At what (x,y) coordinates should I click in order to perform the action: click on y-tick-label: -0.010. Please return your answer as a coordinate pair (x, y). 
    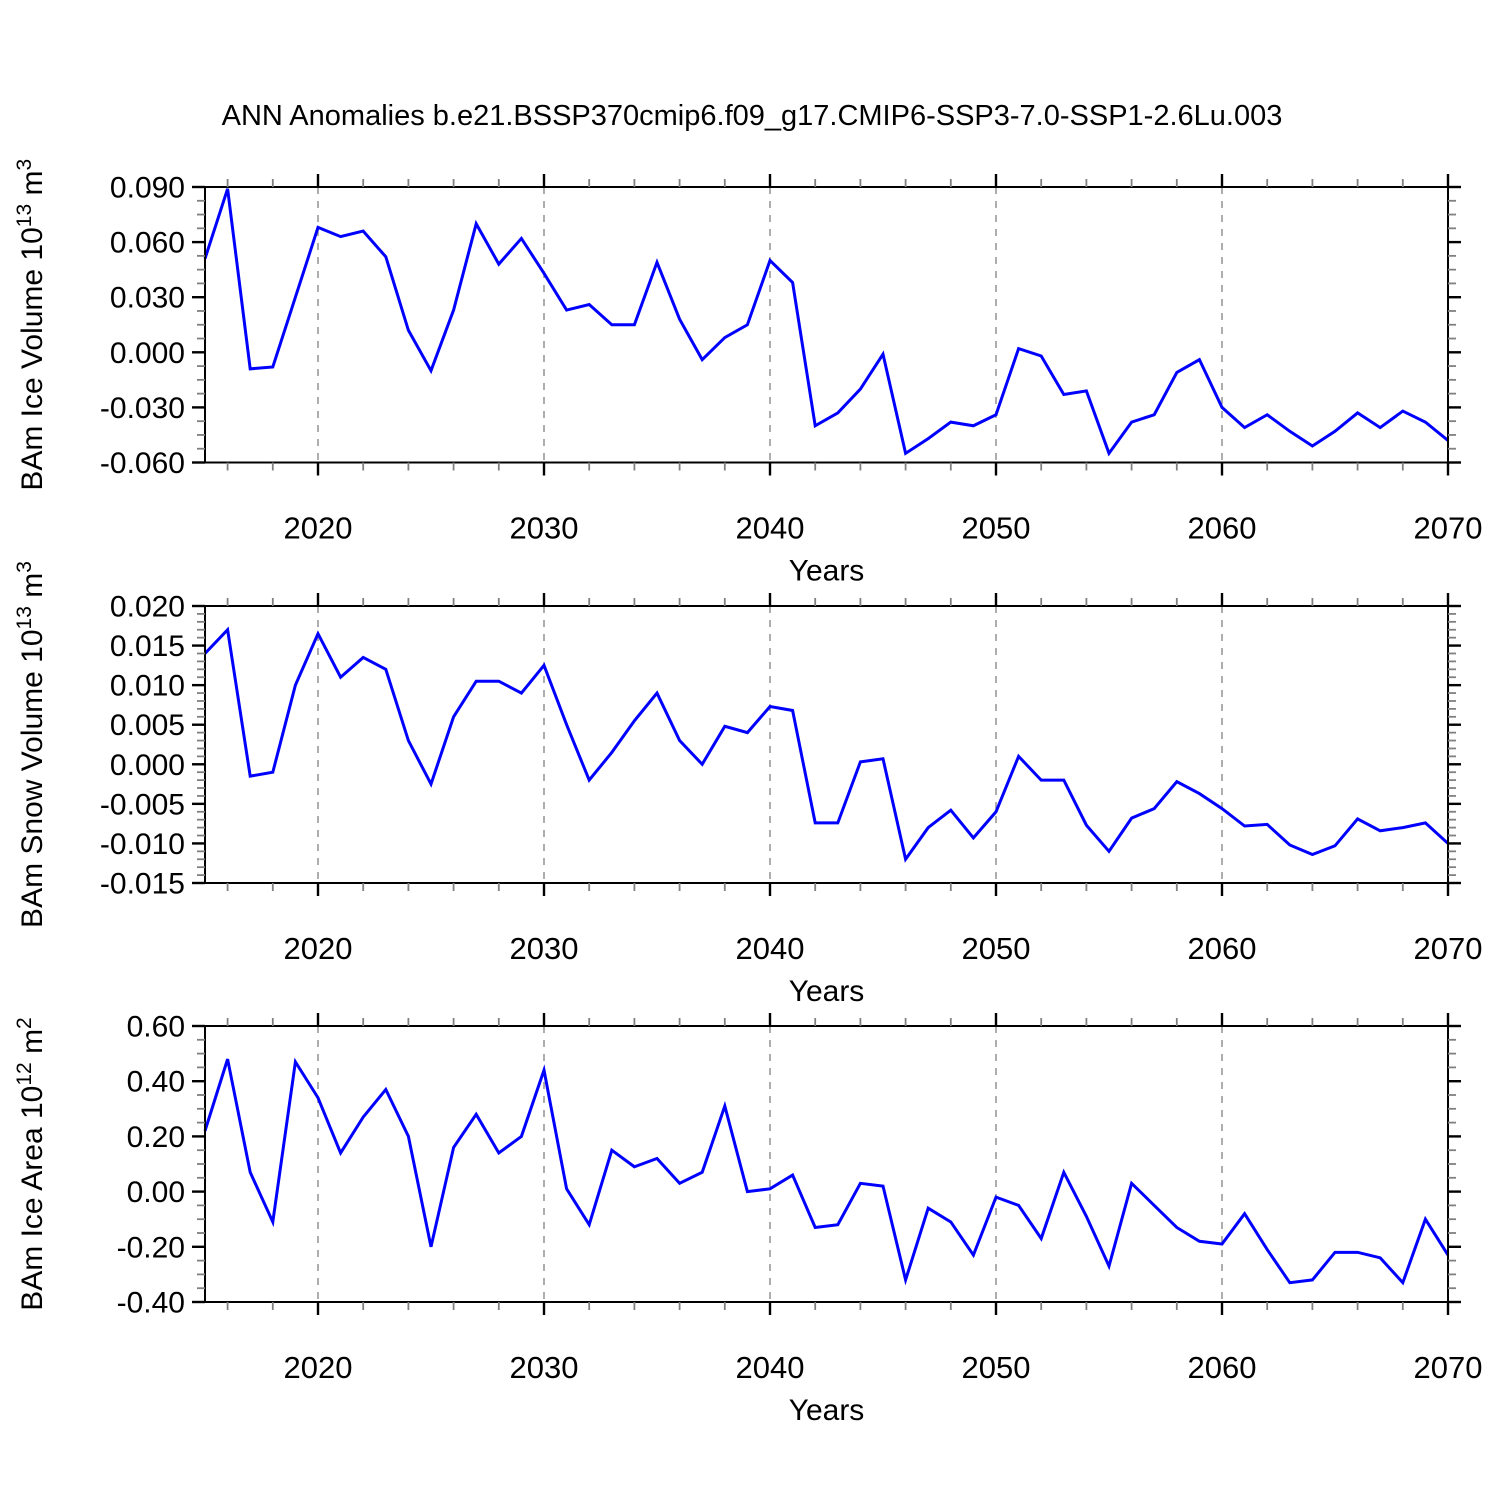
    Looking at the image, I should click on (142, 844).